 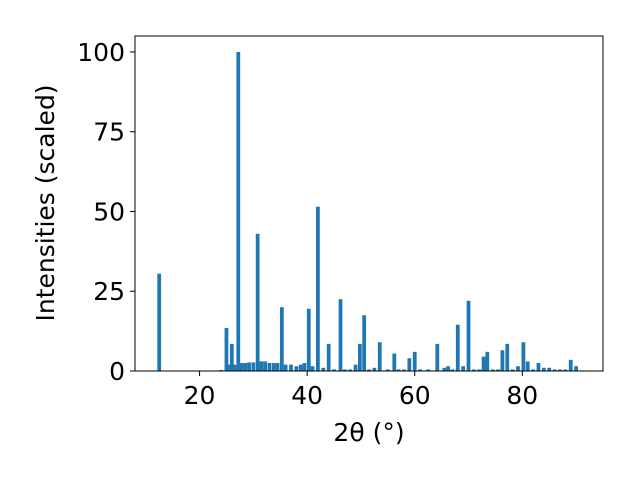 I want to click on y-tick-label: 100, so click(x=101, y=52).